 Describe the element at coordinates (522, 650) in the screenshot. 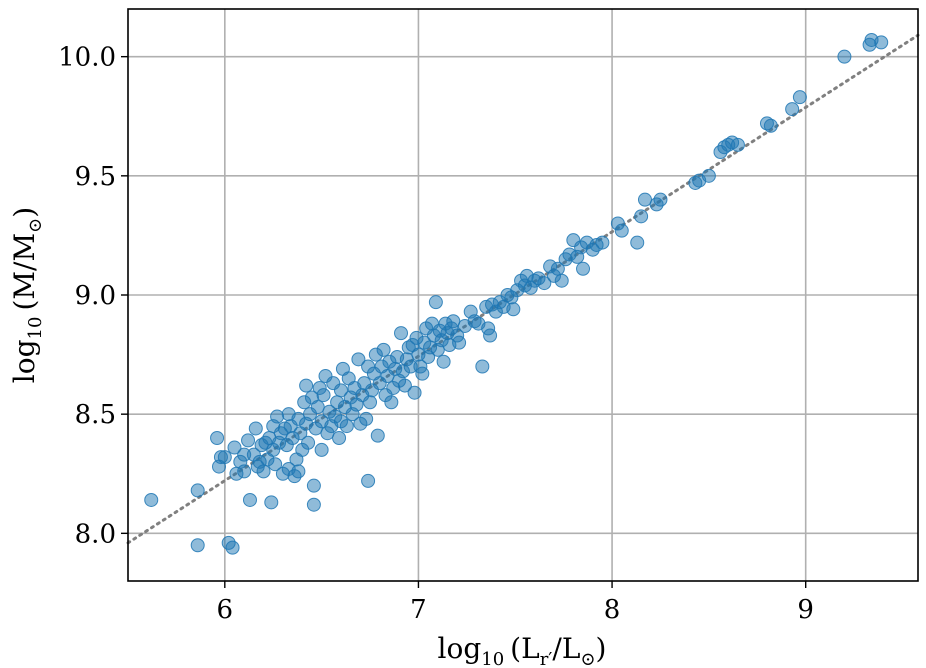

I see `x-axis-label: log10 (Lr′/L⊙)` at that location.